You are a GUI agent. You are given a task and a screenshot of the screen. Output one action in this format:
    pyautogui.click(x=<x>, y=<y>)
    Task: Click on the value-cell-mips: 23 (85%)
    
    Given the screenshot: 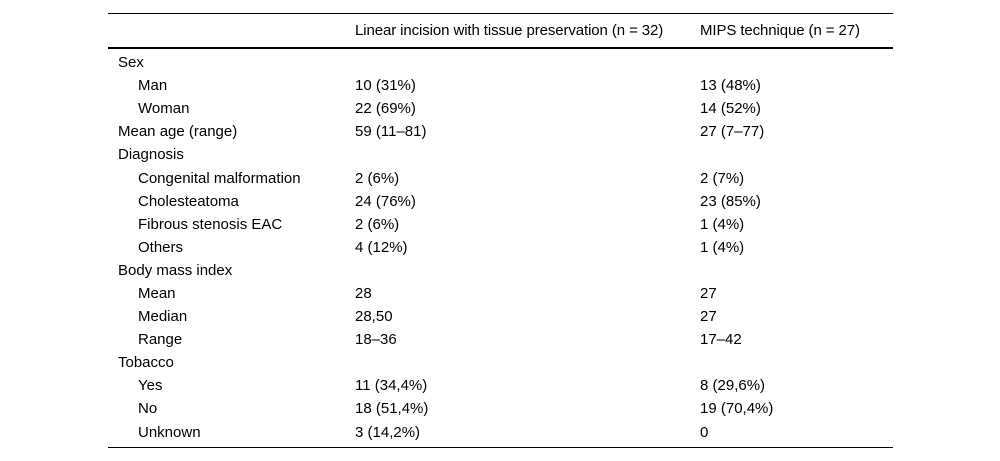 What is the action you would take?
    pyautogui.click(x=730, y=201)
    